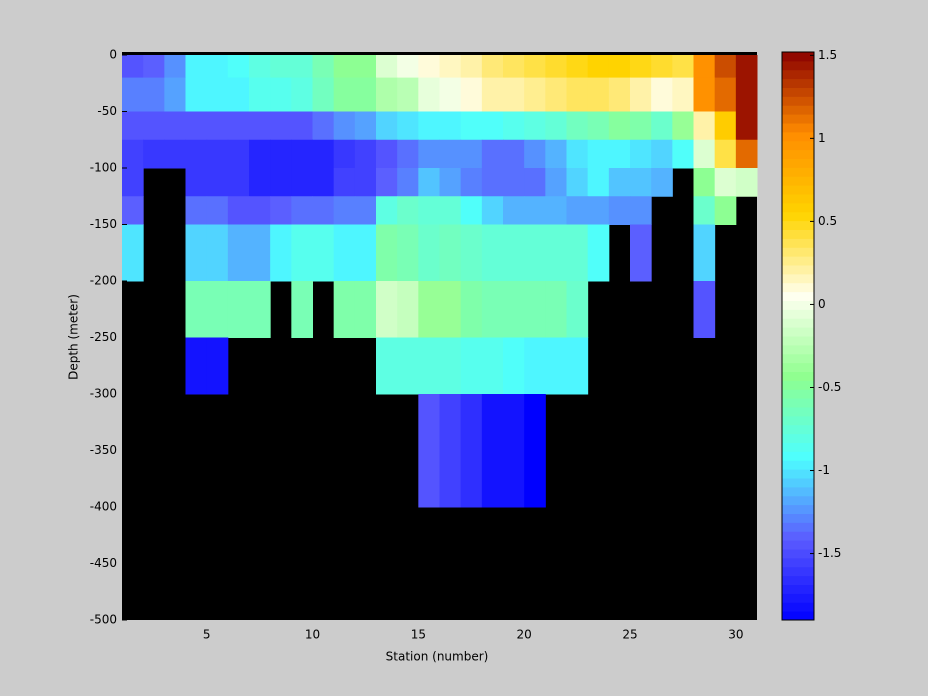 Image resolution: width=928 pixels, height=696 pixels. What do you see at coordinates (74, 337) in the screenshot?
I see `y-axis-label: Depth (meter)` at bounding box center [74, 337].